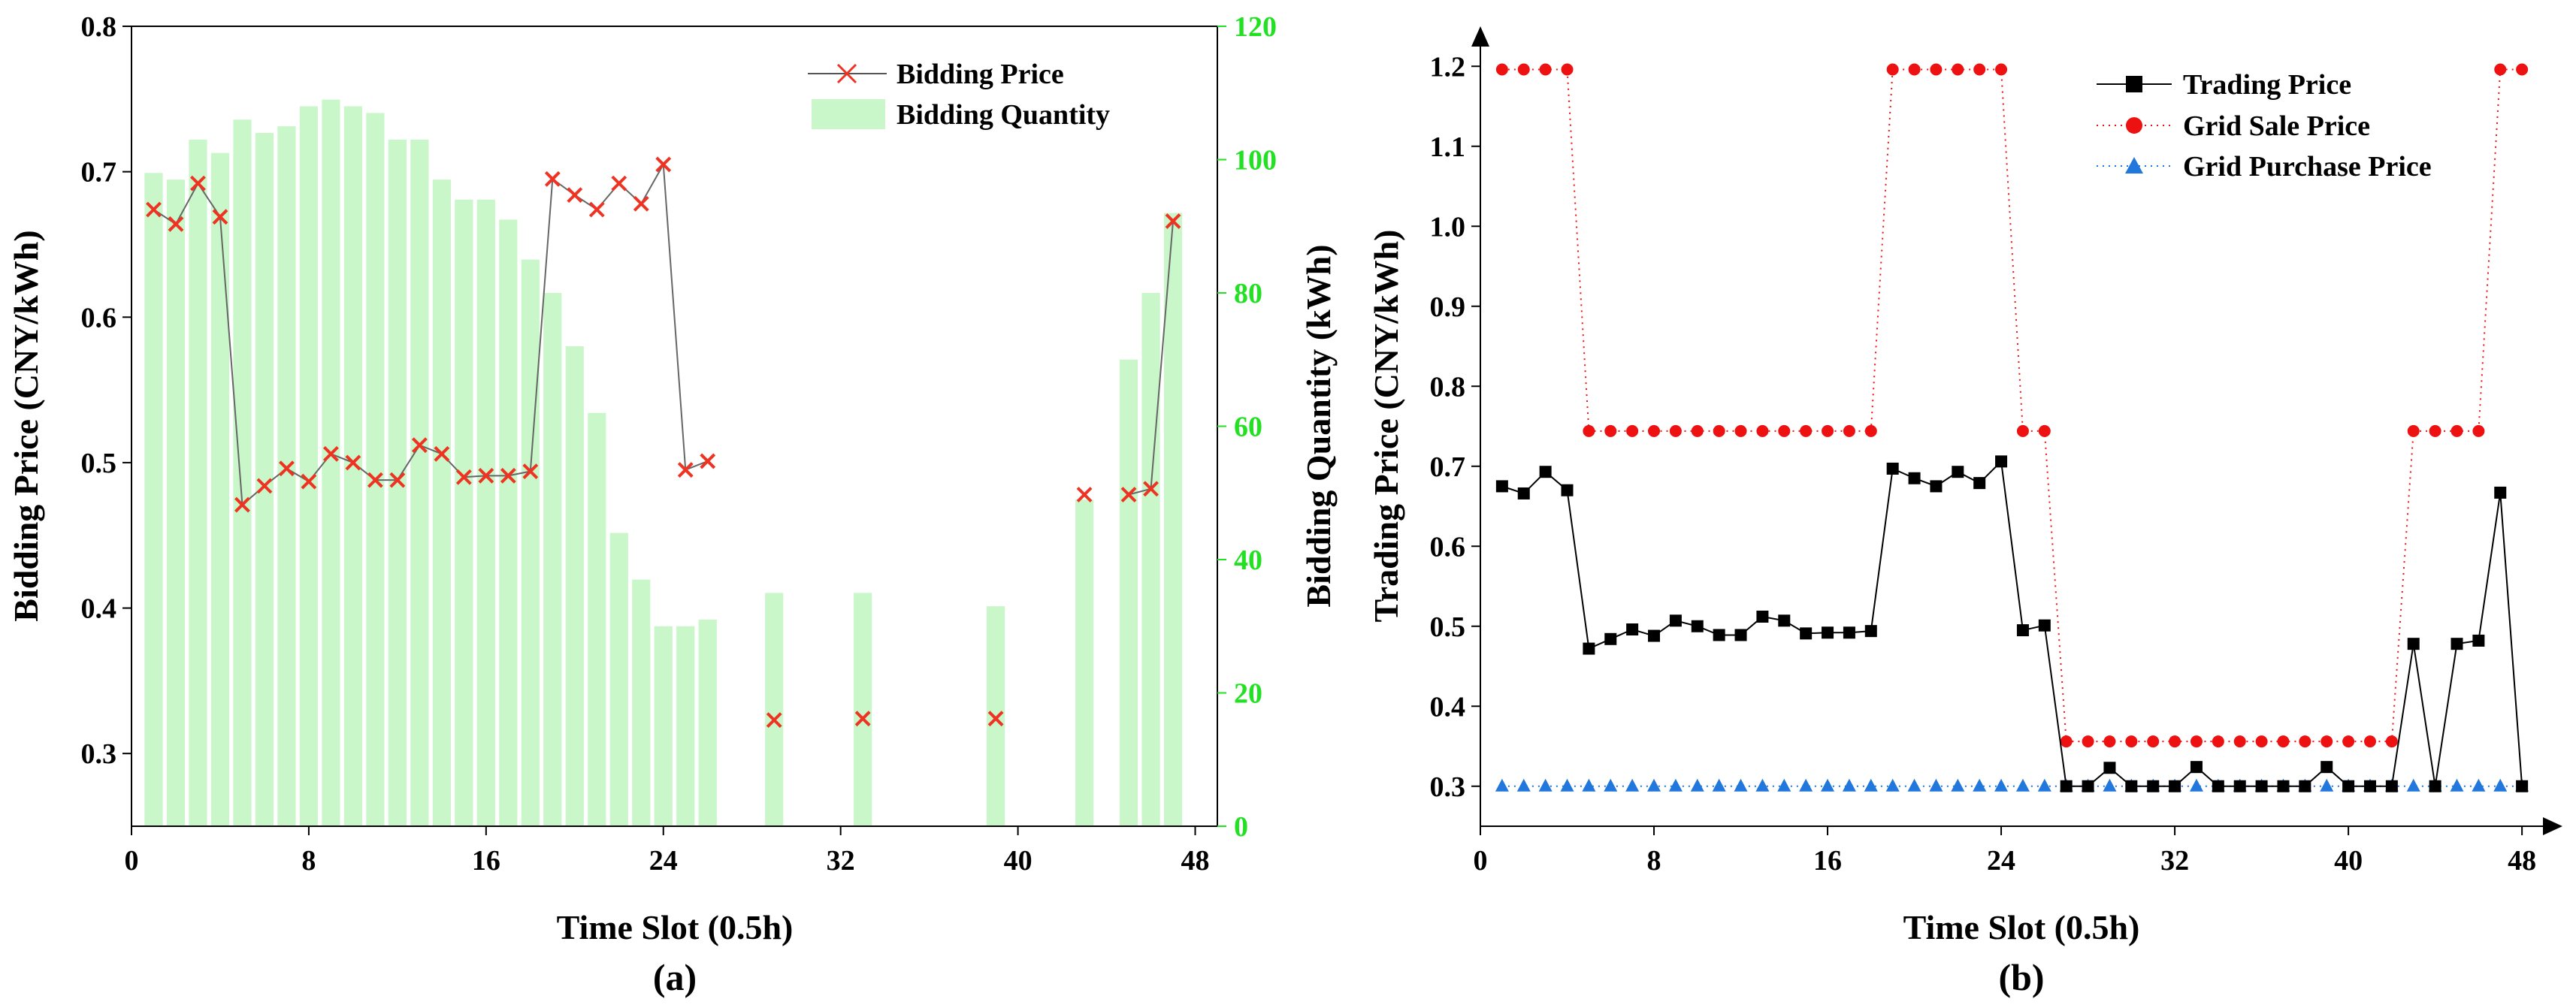 The height and width of the screenshot is (1008, 2576). What do you see at coordinates (1455, 427) in the screenshot?
I see `panel-b-y-ticks: 0.3 0.4 0.5 0.6 0.7 0.8 0.9 1.0 1.1 1.2` at bounding box center [1455, 427].